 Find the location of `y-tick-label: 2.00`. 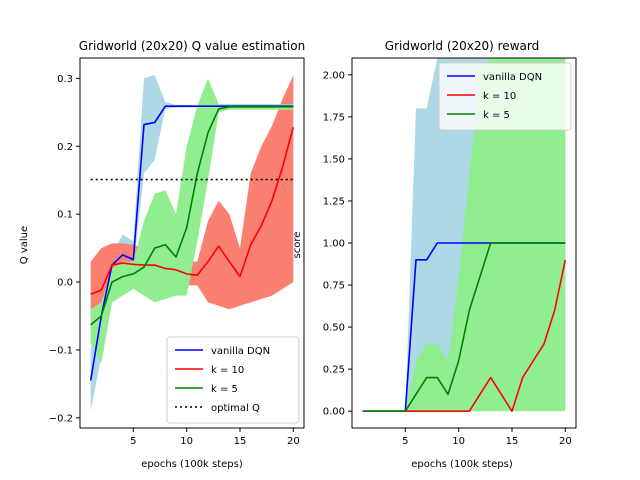

y-tick-label: 2.00 is located at coordinates (334, 75).